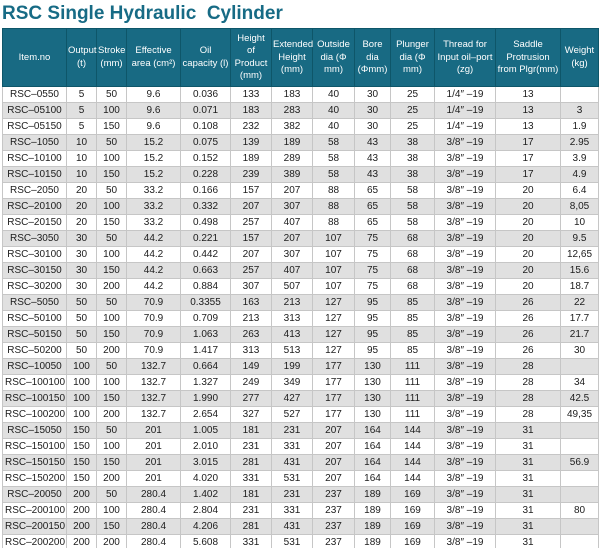 The width and height of the screenshot is (600, 548). Describe the element at coordinates (372, 287) in the screenshot. I see `value-cell: 75` at that location.